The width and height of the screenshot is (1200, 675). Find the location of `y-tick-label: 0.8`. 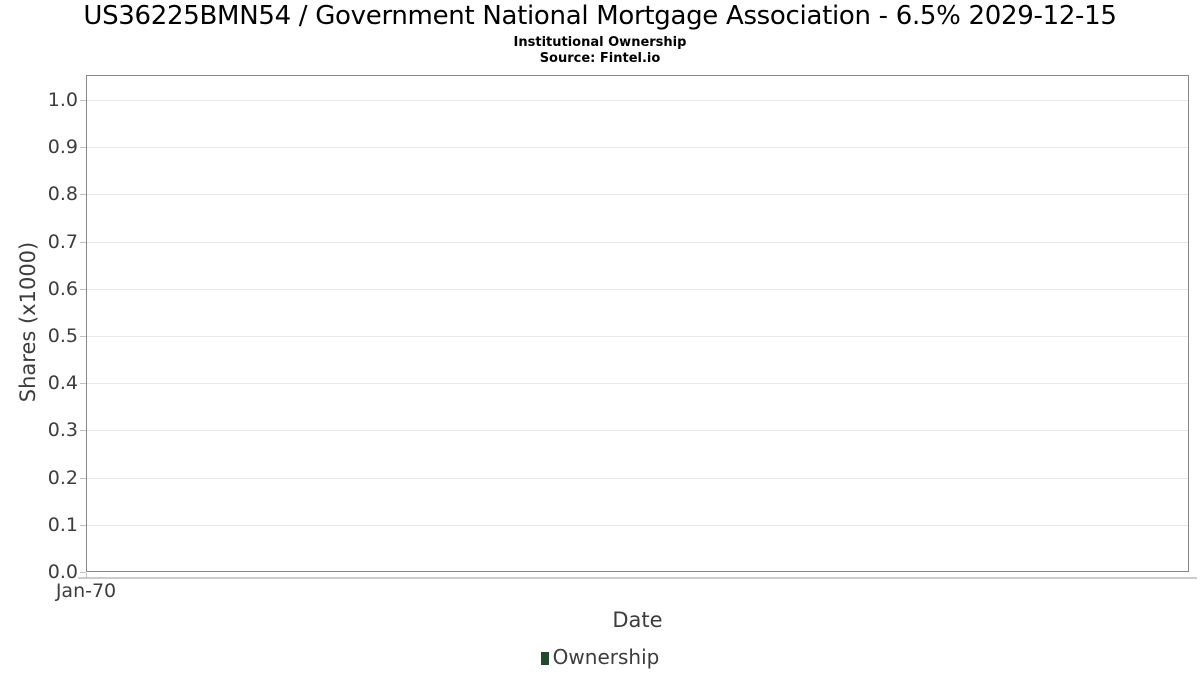

y-tick-label: 0.8 is located at coordinates (62, 194).